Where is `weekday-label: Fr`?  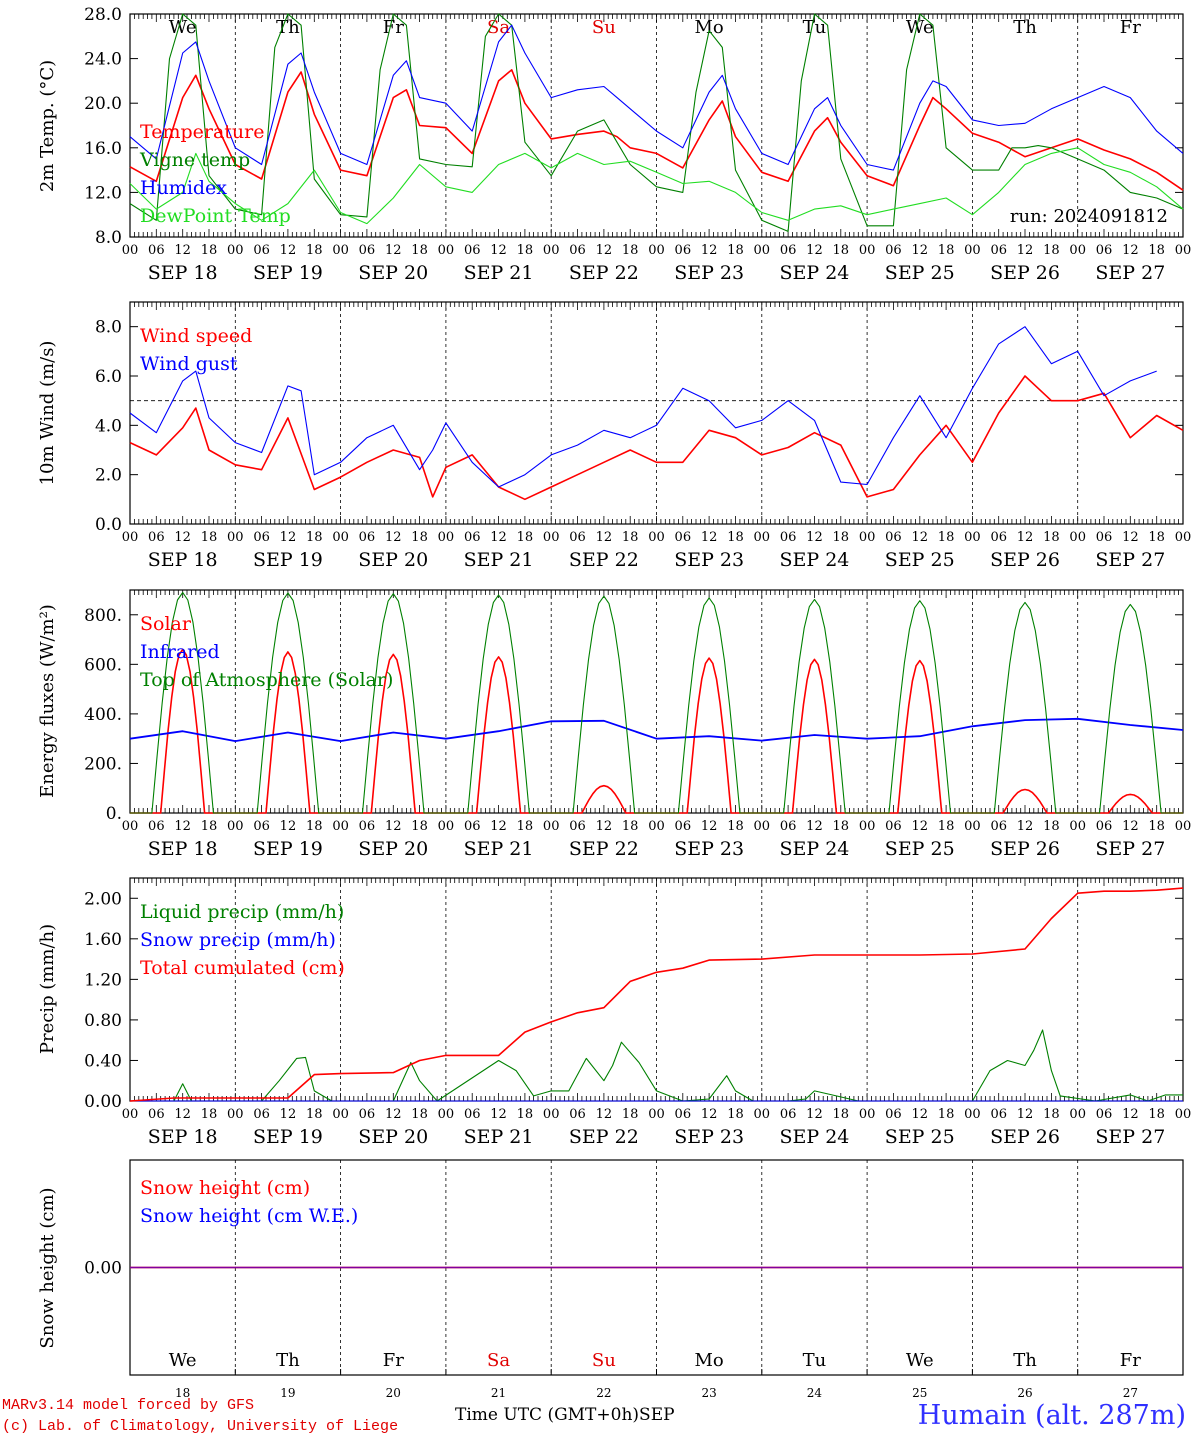 weekday-label: Fr is located at coordinates (393, 27).